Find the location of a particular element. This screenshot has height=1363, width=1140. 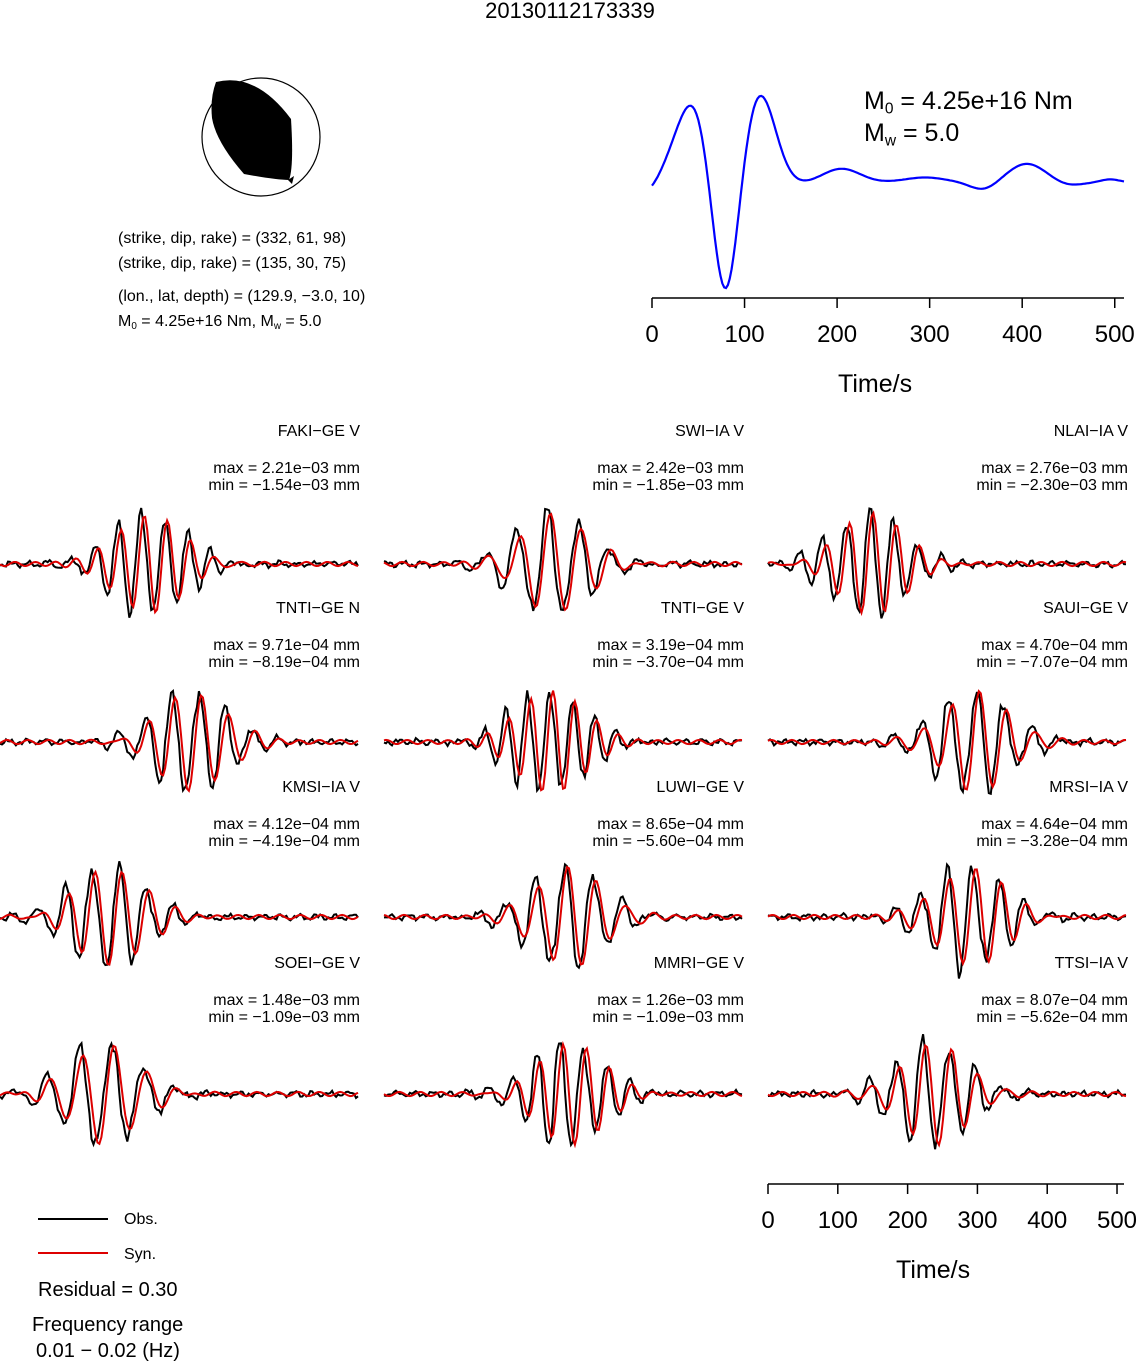

waveform-tick-label: 0 is located at coordinates (767, 1220).